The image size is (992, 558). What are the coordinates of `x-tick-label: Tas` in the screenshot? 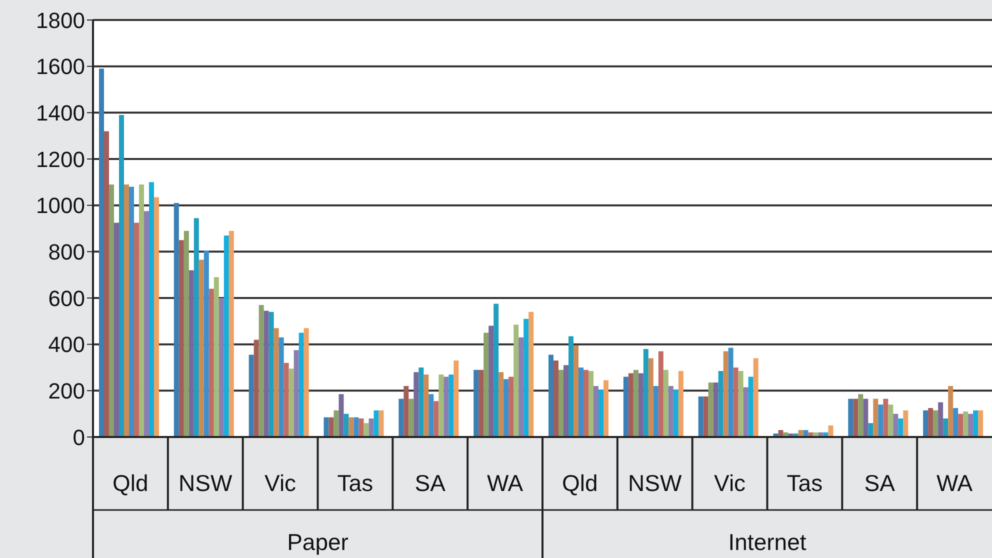 It's located at (355, 483).